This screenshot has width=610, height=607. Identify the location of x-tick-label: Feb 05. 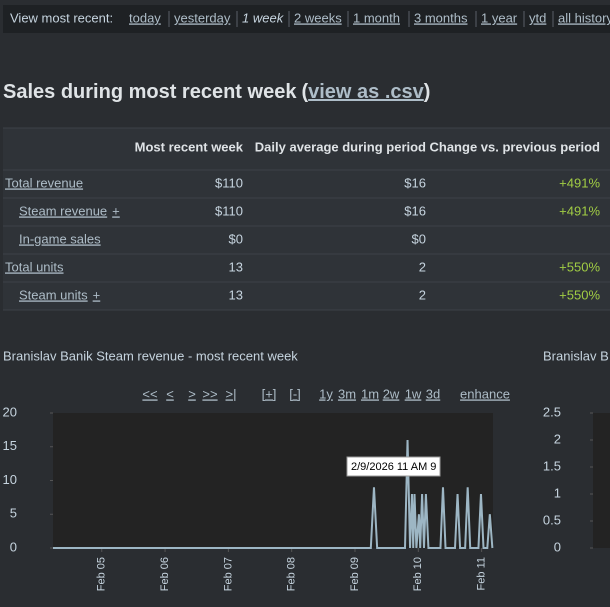
(102, 574).